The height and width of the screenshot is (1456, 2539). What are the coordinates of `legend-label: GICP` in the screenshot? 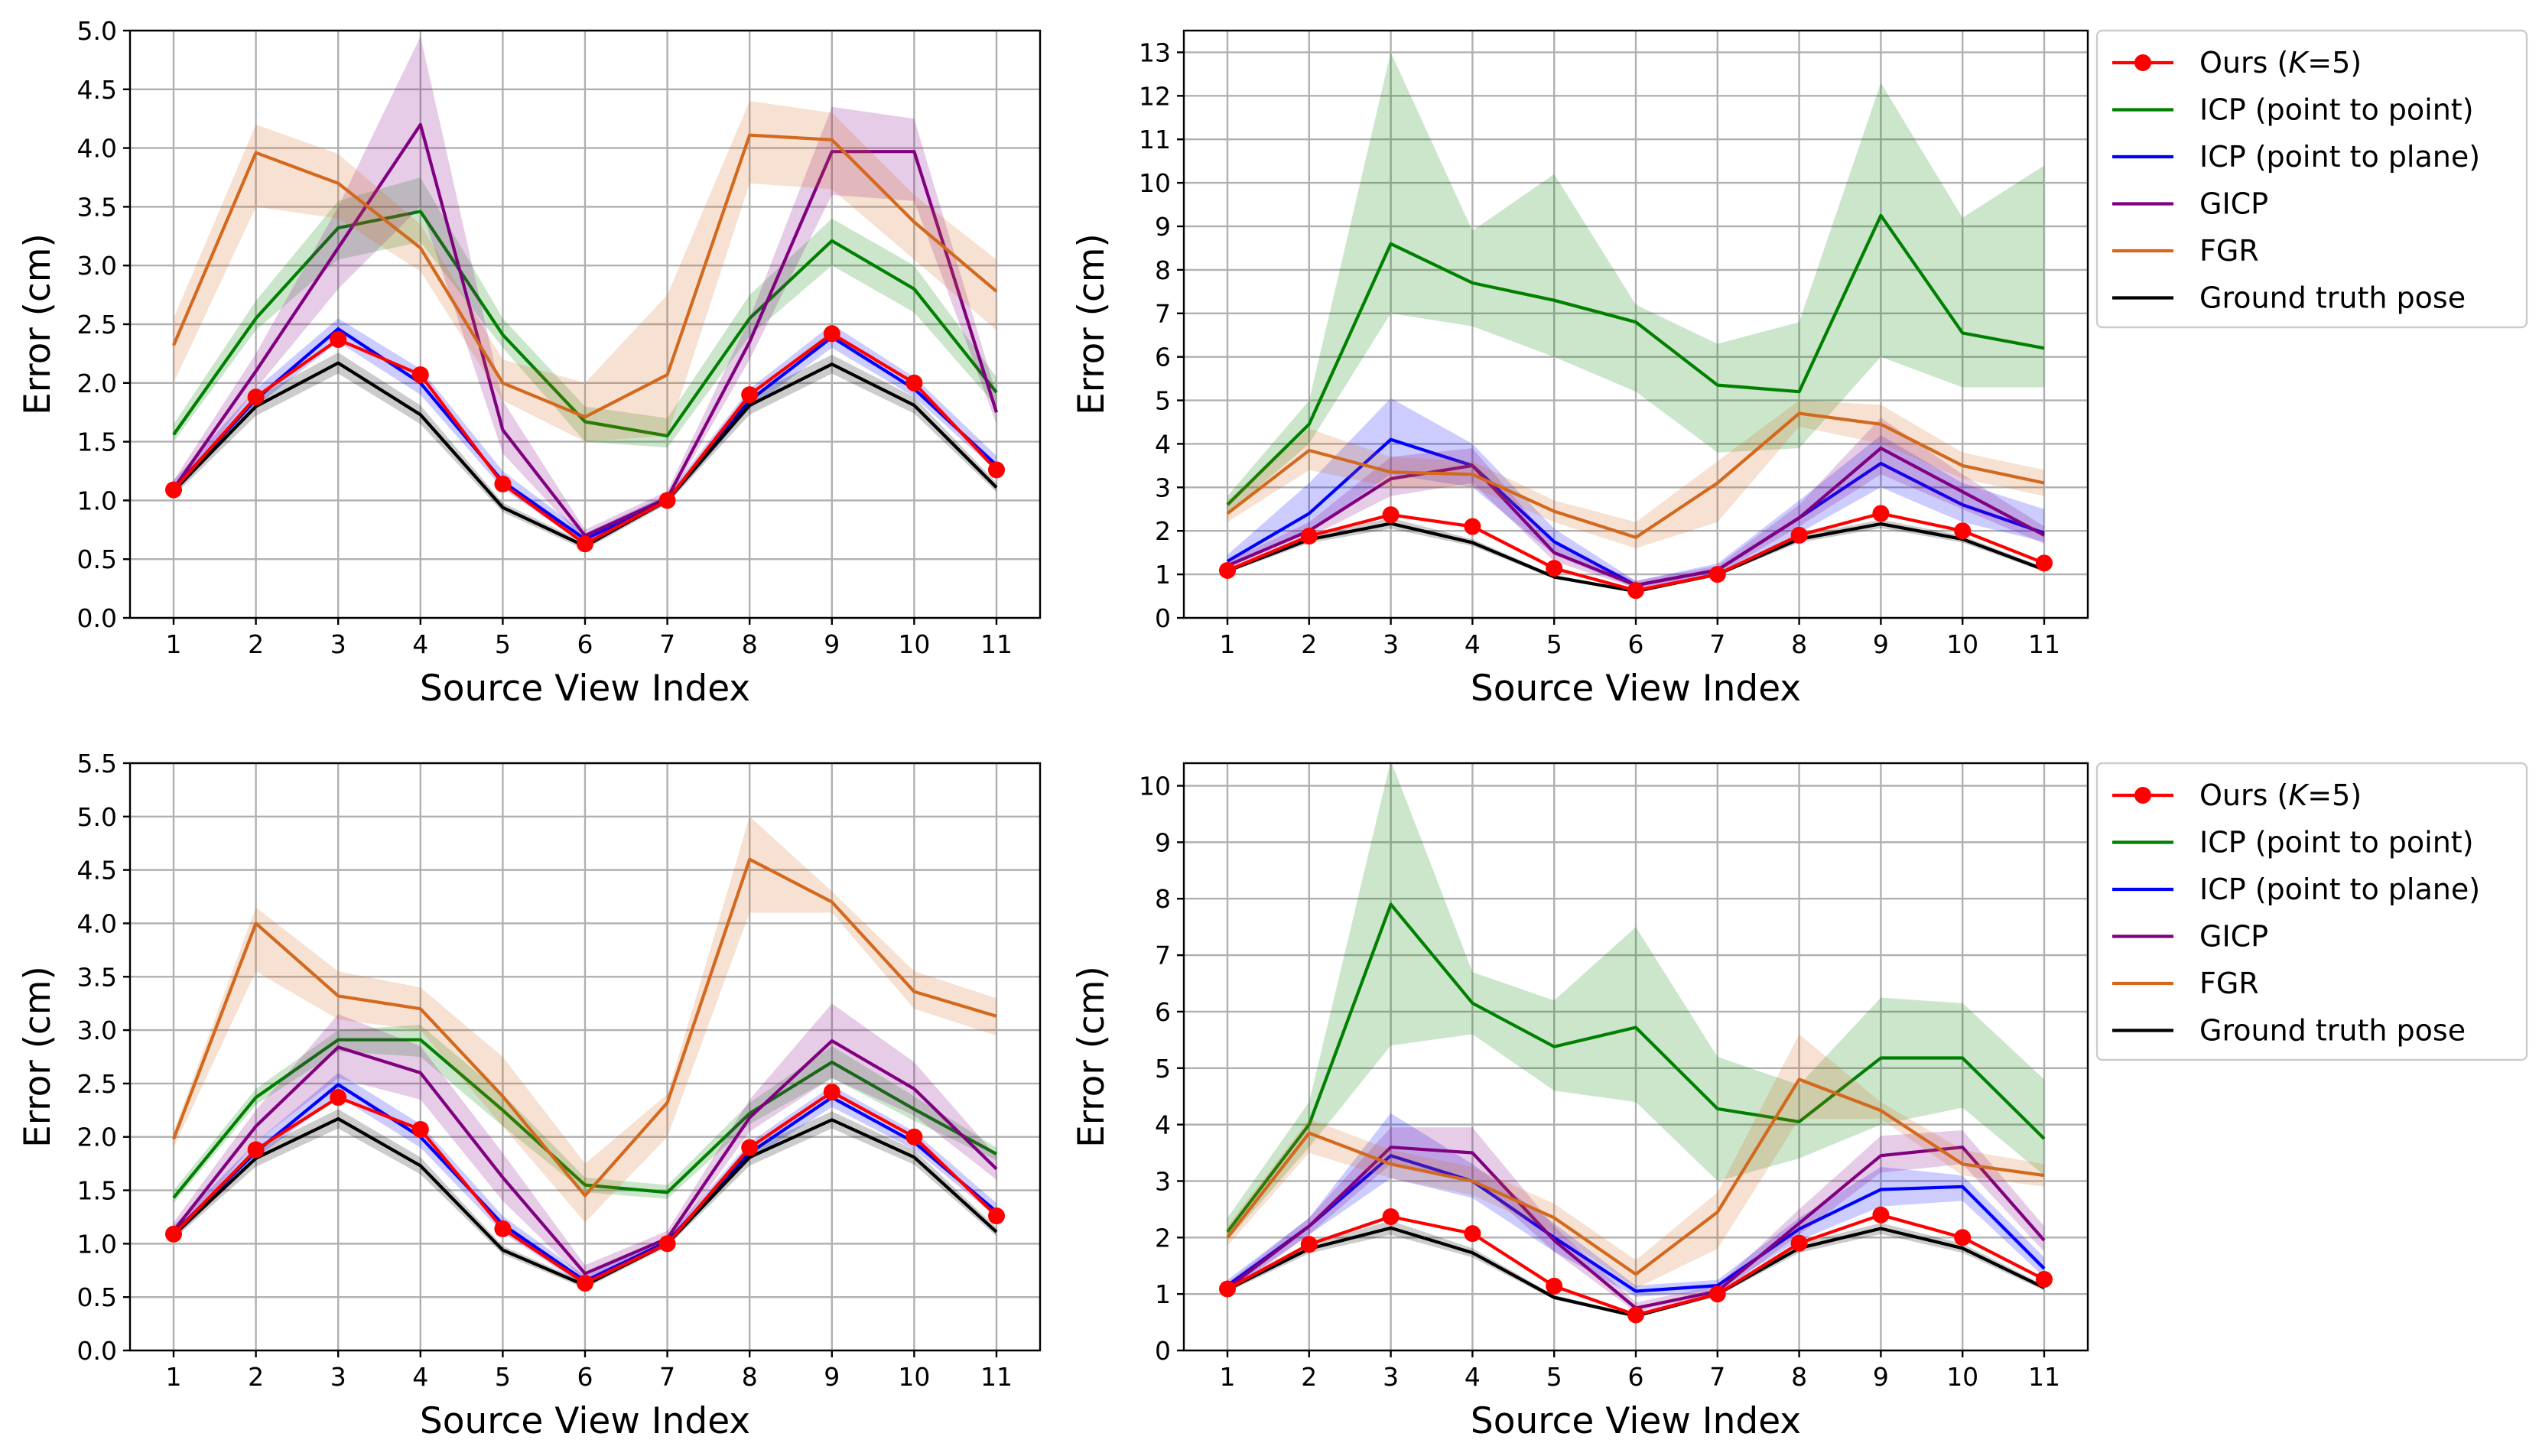 It's located at (2233, 204).